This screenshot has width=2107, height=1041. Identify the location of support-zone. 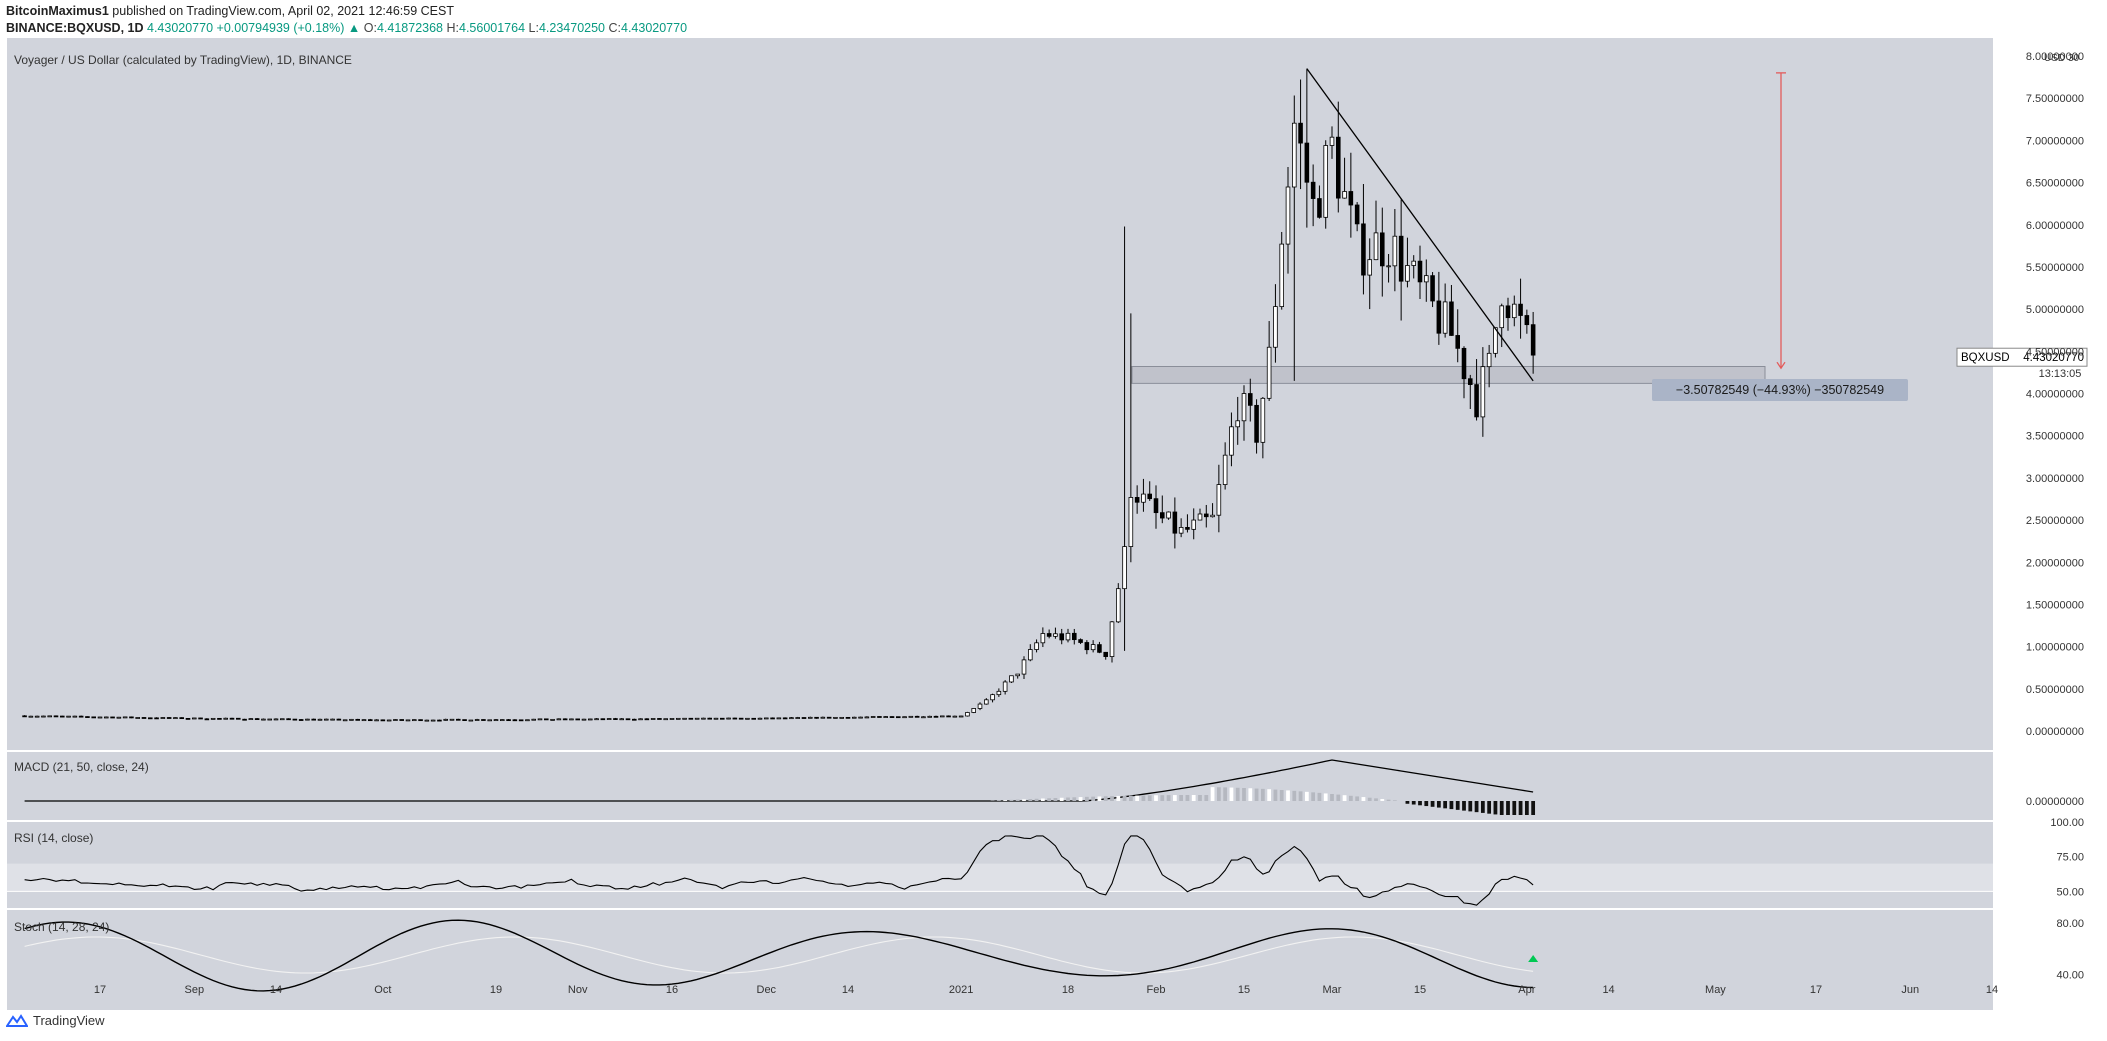
(1448, 375).